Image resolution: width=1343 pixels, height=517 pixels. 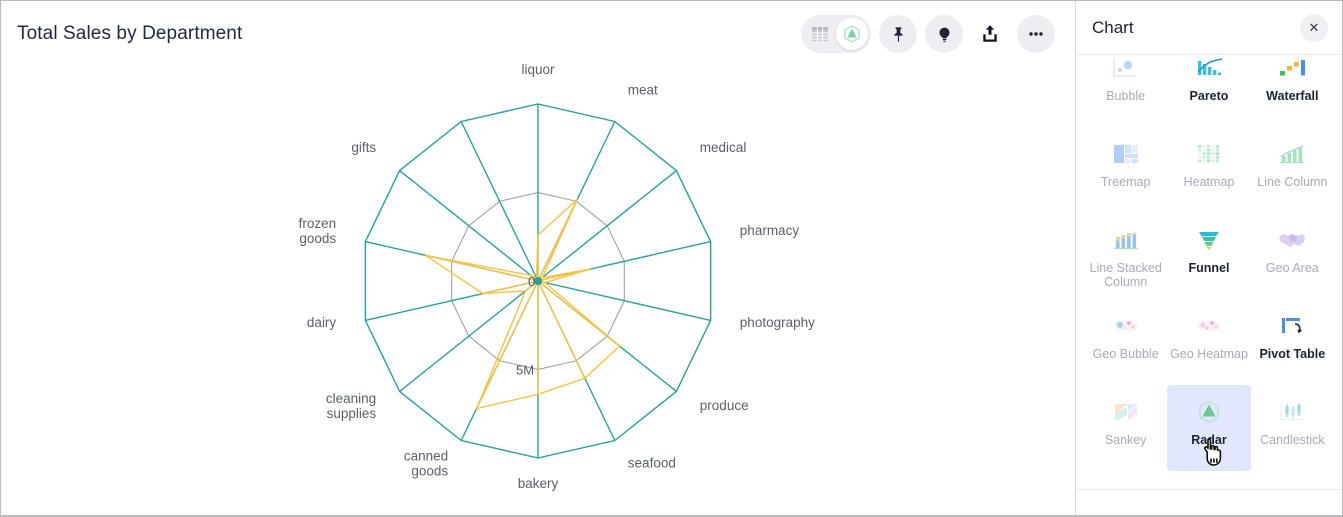 I want to click on heatmap-icon, so click(x=1209, y=154).